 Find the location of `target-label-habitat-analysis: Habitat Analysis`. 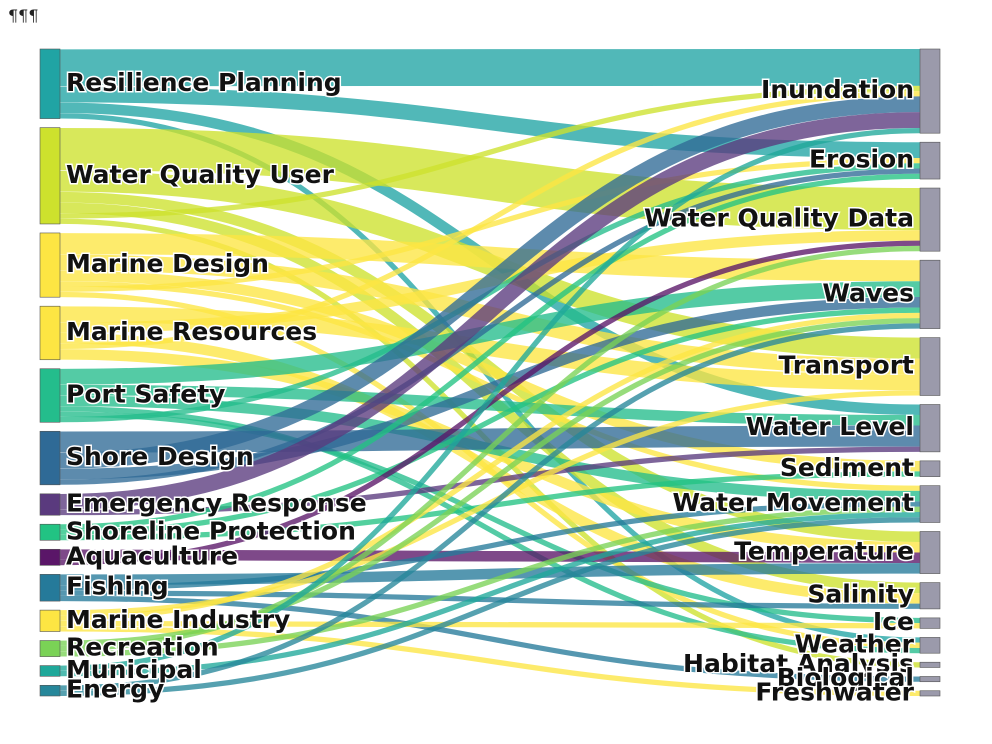

target-label-habitat-analysis: Habitat Analysis is located at coordinates (798, 663).